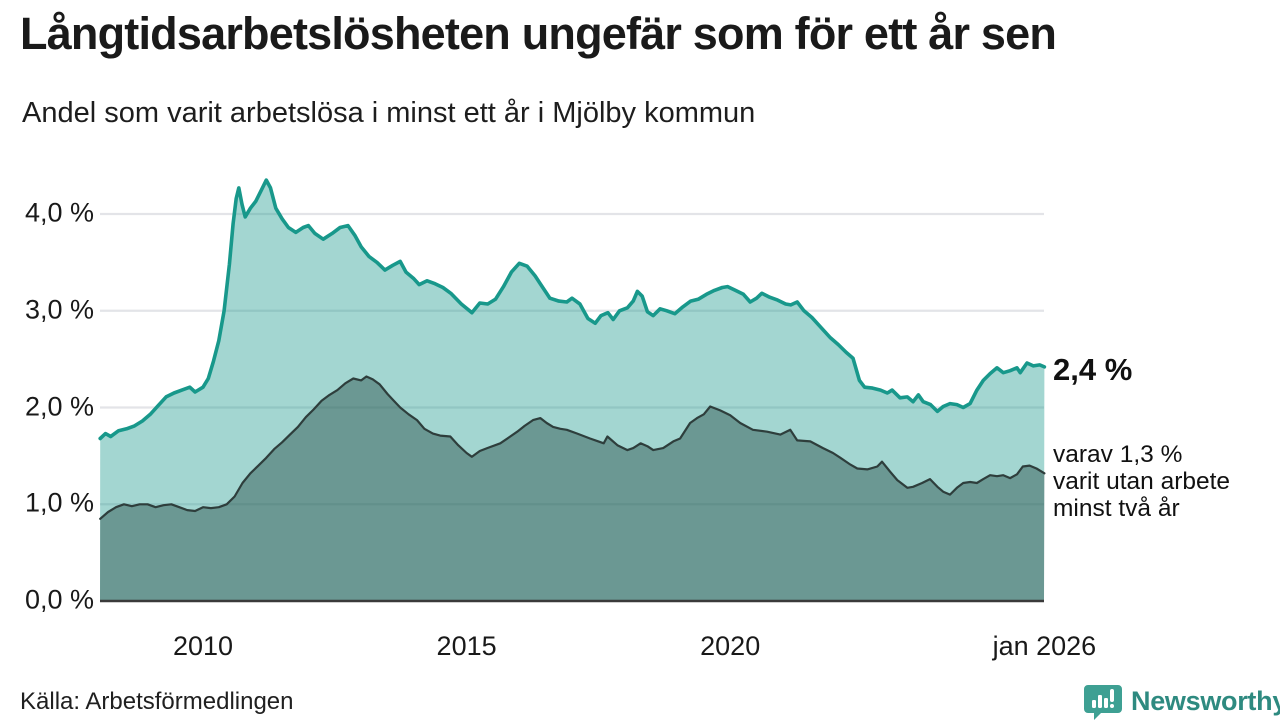 The image size is (1280, 720). What do you see at coordinates (157, 701) in the screenshot?
I see `source-caption: Källa: Arbetsförmedlingen` at bounding box center [157, 701].